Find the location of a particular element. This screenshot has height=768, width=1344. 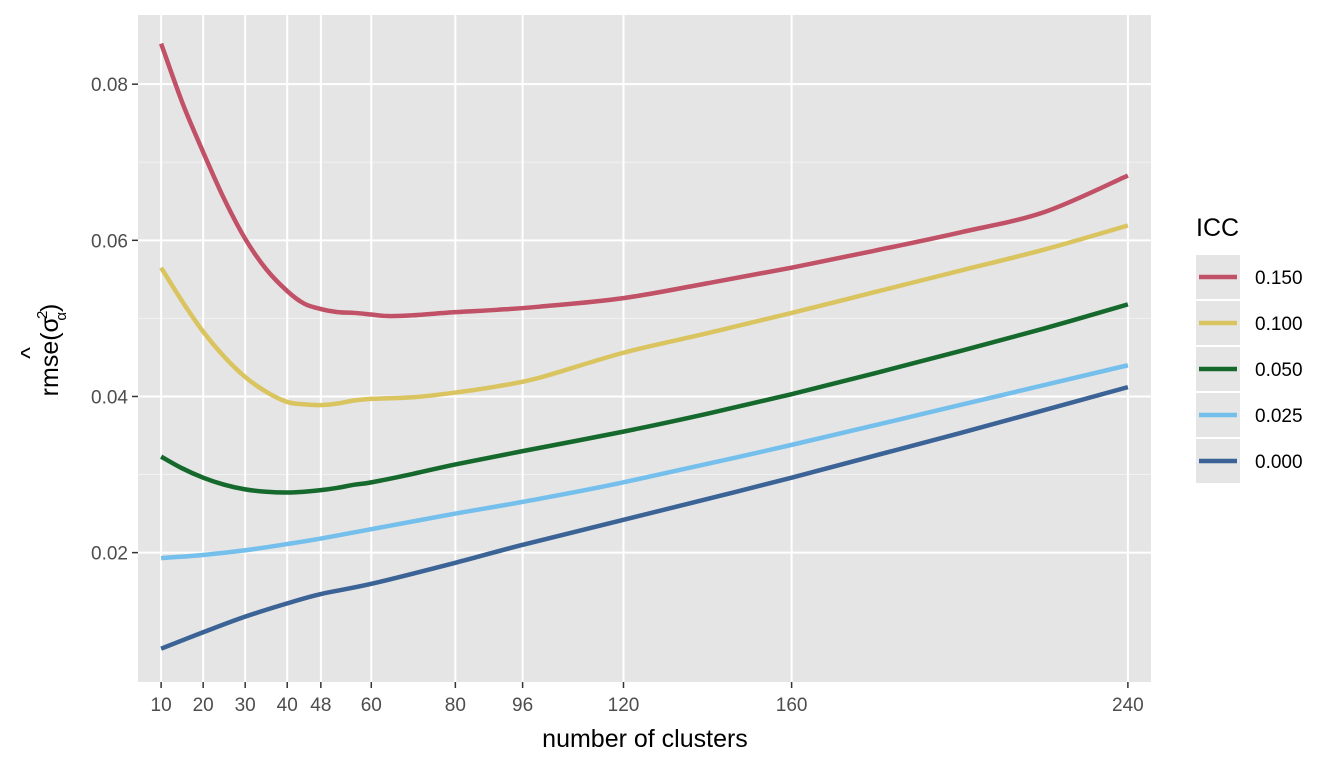

legend-item-0.000: 0.000 is located at coordinates (1249, 461).